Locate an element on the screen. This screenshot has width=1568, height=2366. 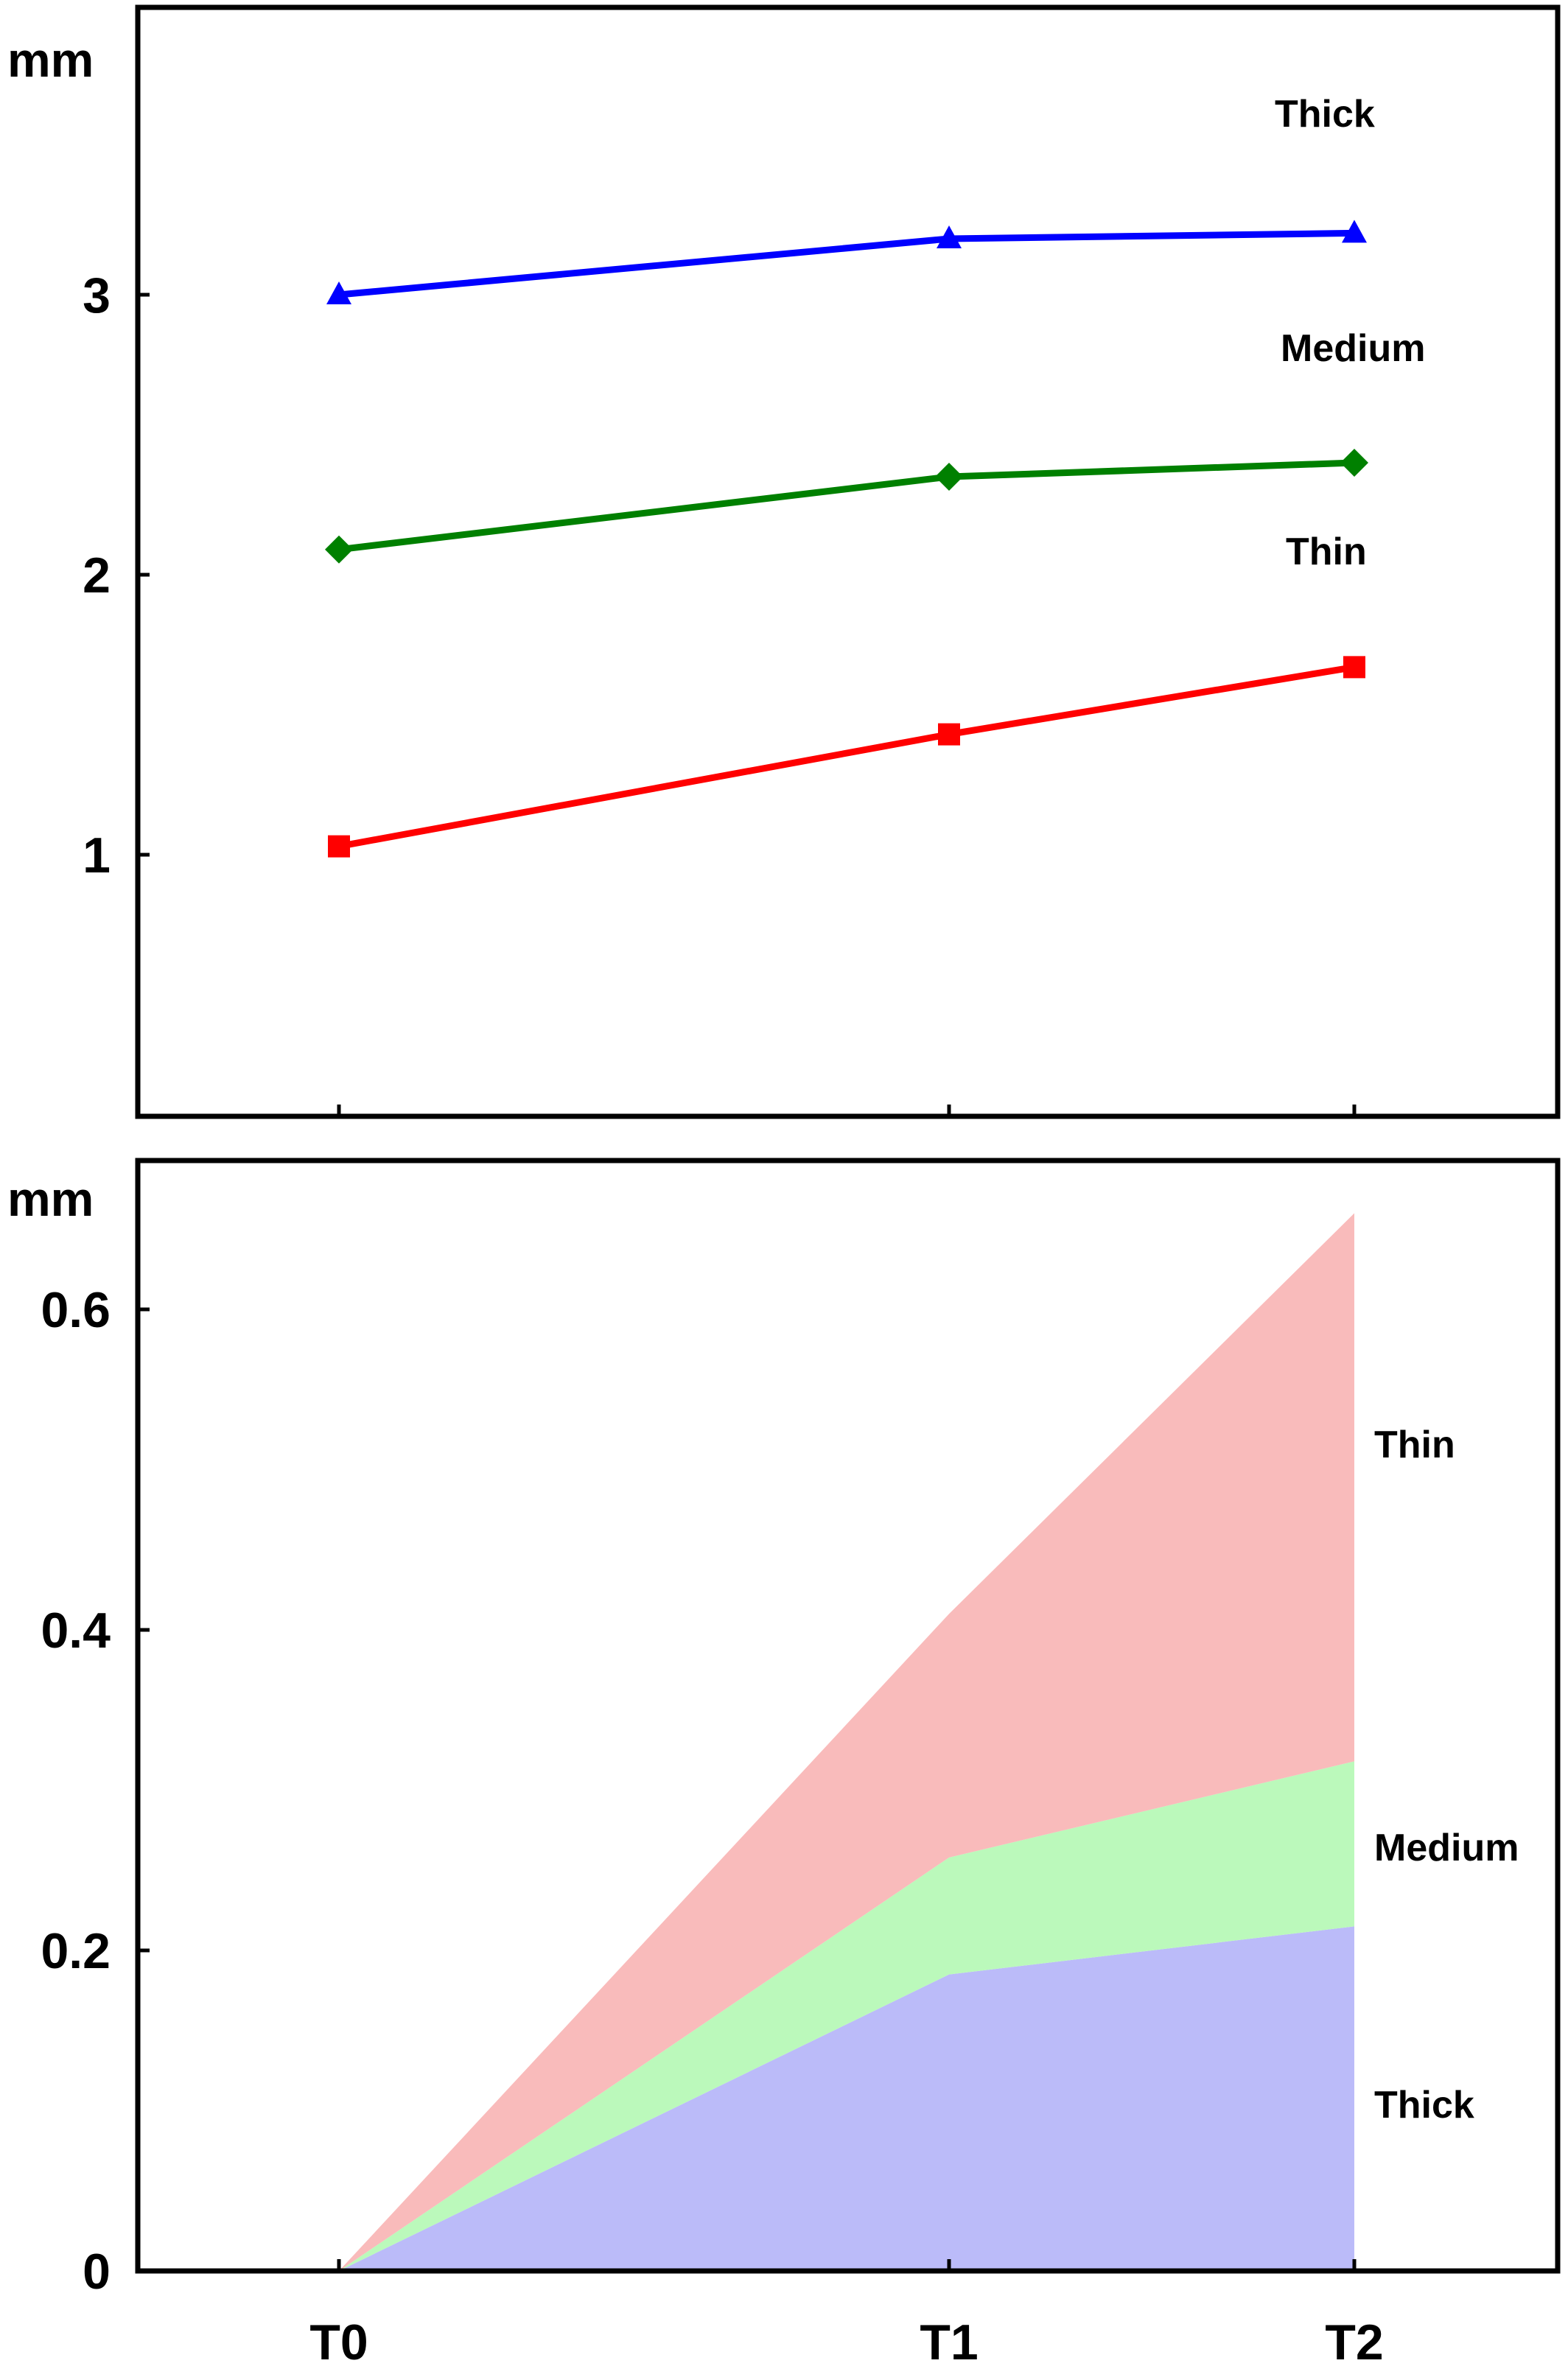
line-point-thin-t0 is located at coordinates (339, 846).